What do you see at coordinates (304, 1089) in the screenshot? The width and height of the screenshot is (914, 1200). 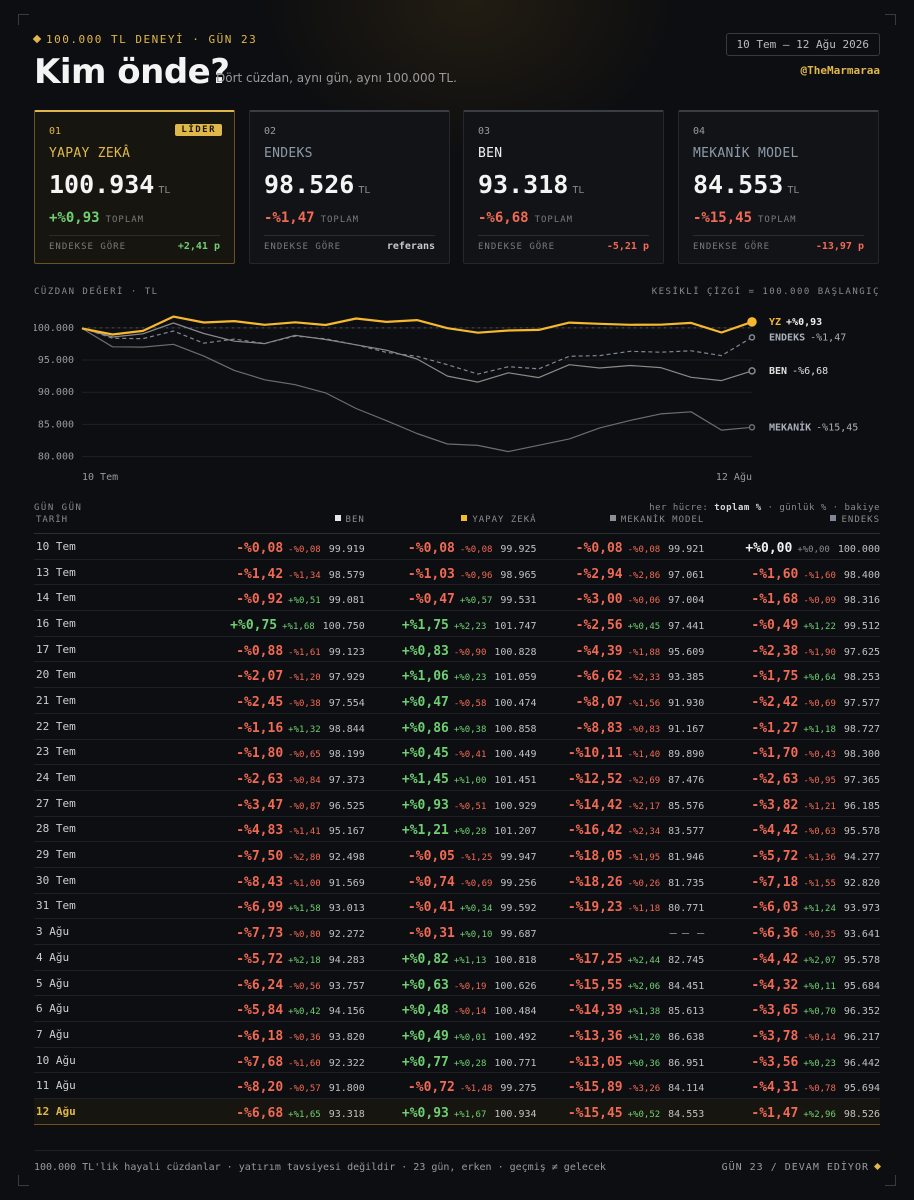 I see `cell-daily-pct: -%0,57` at bounding box center [304, 1089].